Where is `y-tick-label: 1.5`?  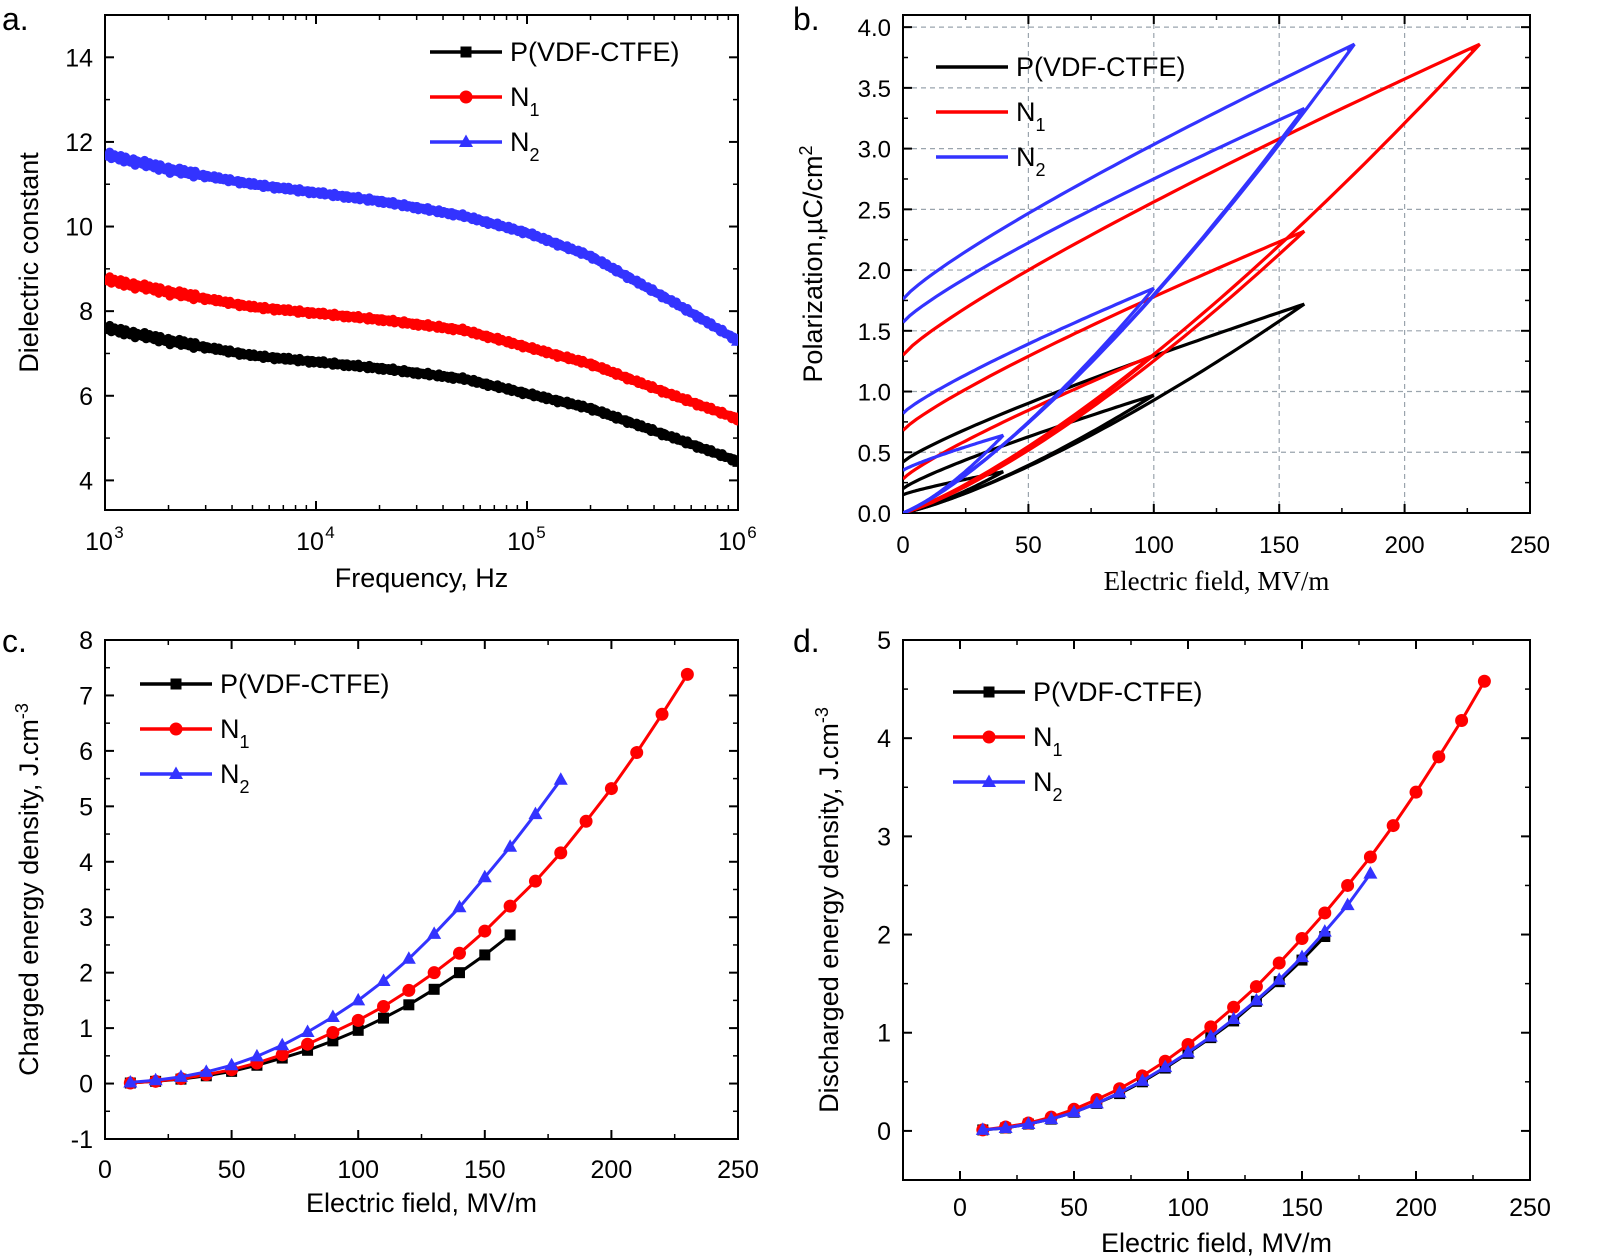 y-tick-label: 1.5 is located at coordinates (874, 332).